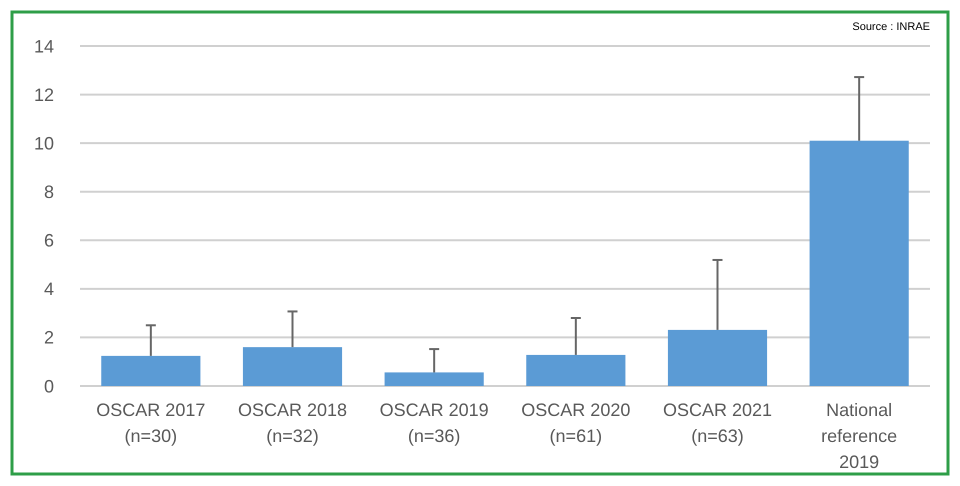  Describe the element at coordinates (434, 423) in the screenshot. I see `x-tick-label: OSCAR 2019 (n=36)` at that location.